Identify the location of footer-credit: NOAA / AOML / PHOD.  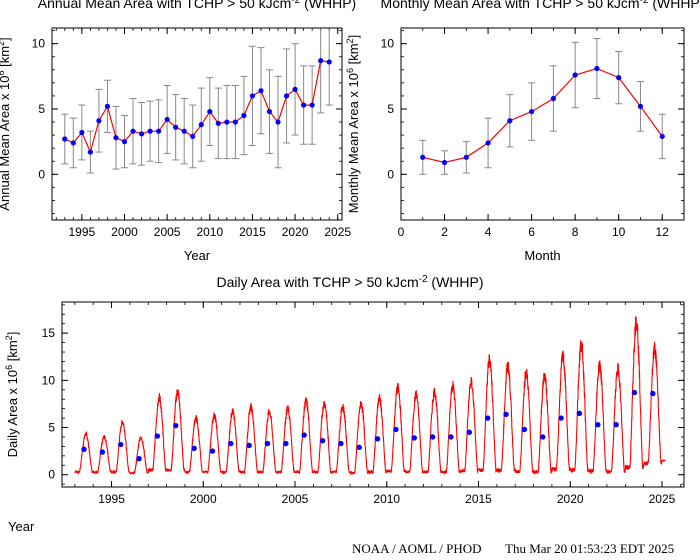
(417, 548).